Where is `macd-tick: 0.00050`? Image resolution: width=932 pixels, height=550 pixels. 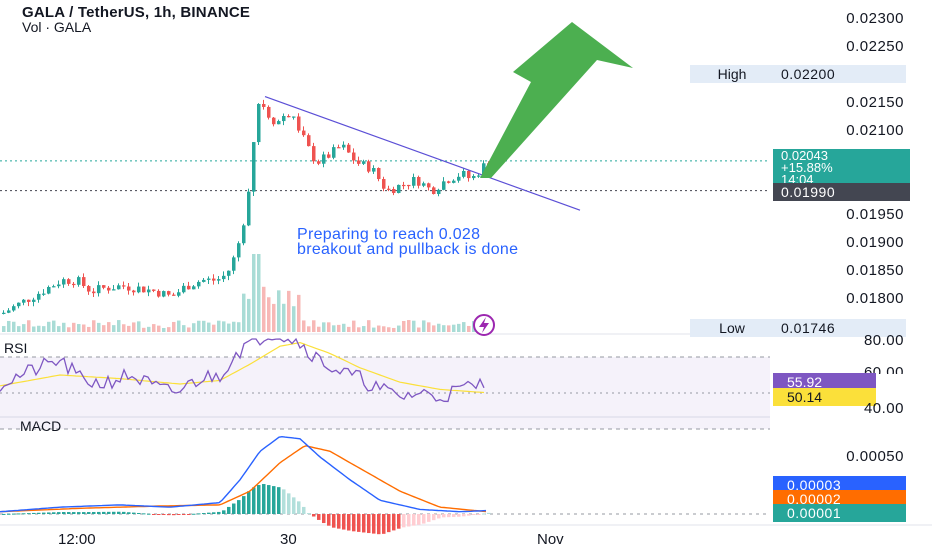
macd-tick: 0.00050 is located at coordinates (875, 456).